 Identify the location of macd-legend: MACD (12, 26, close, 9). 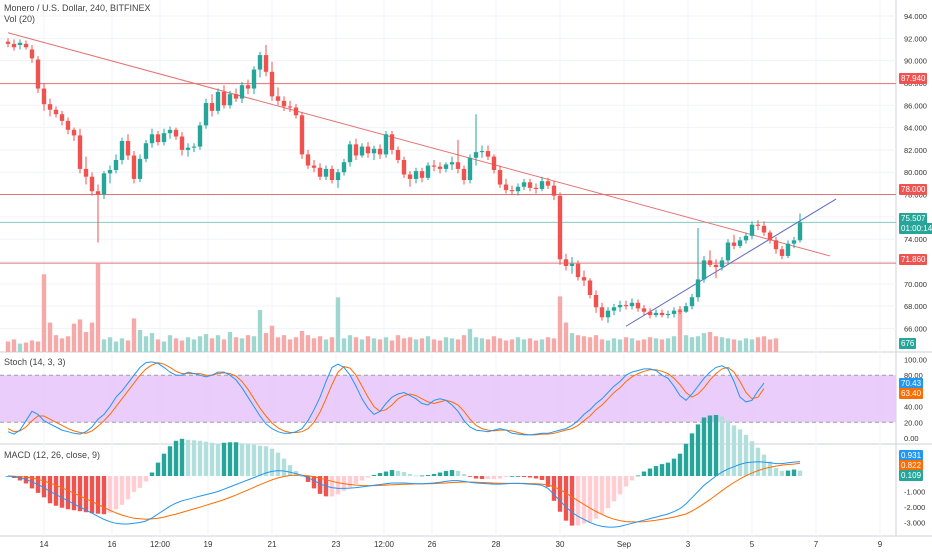
(52, 455).